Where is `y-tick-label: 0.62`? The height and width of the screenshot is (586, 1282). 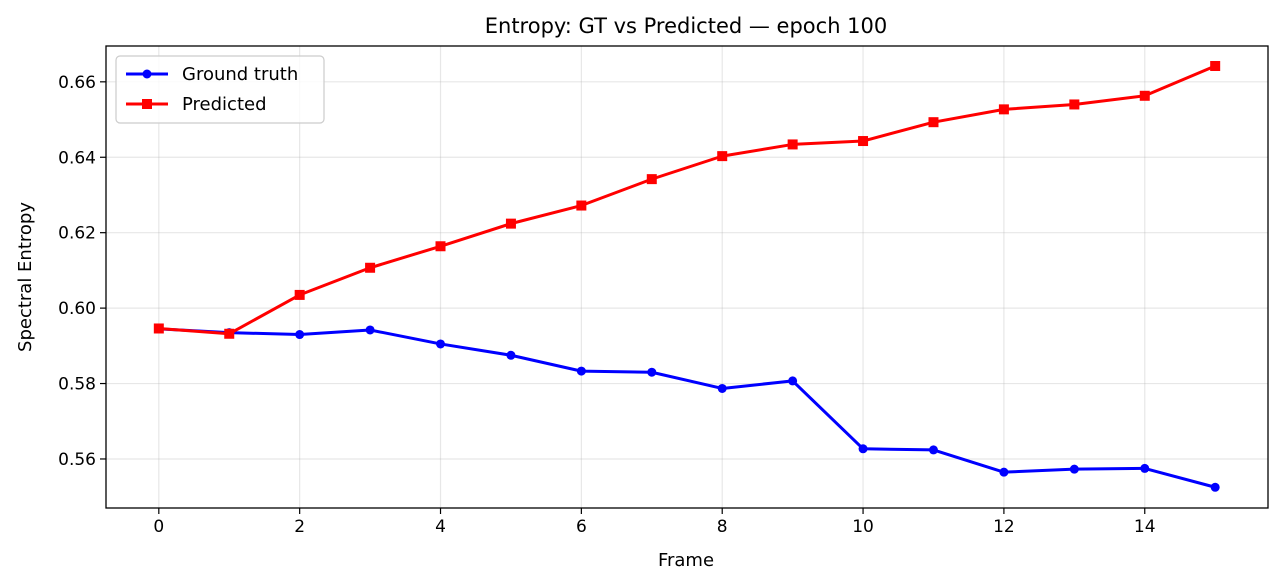
y-tick-label: 0.62 is located at coordinates (77, 234).